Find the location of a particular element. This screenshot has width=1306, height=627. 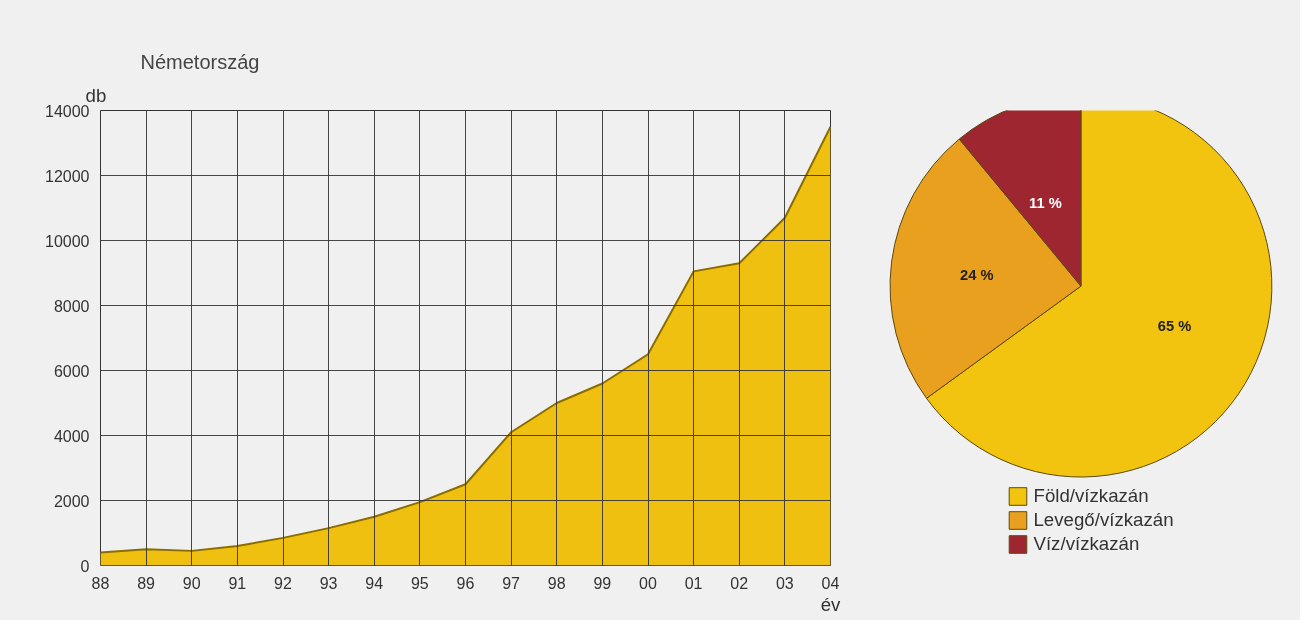

y-tick-label: 8000 is located at coordinates (71, 306).